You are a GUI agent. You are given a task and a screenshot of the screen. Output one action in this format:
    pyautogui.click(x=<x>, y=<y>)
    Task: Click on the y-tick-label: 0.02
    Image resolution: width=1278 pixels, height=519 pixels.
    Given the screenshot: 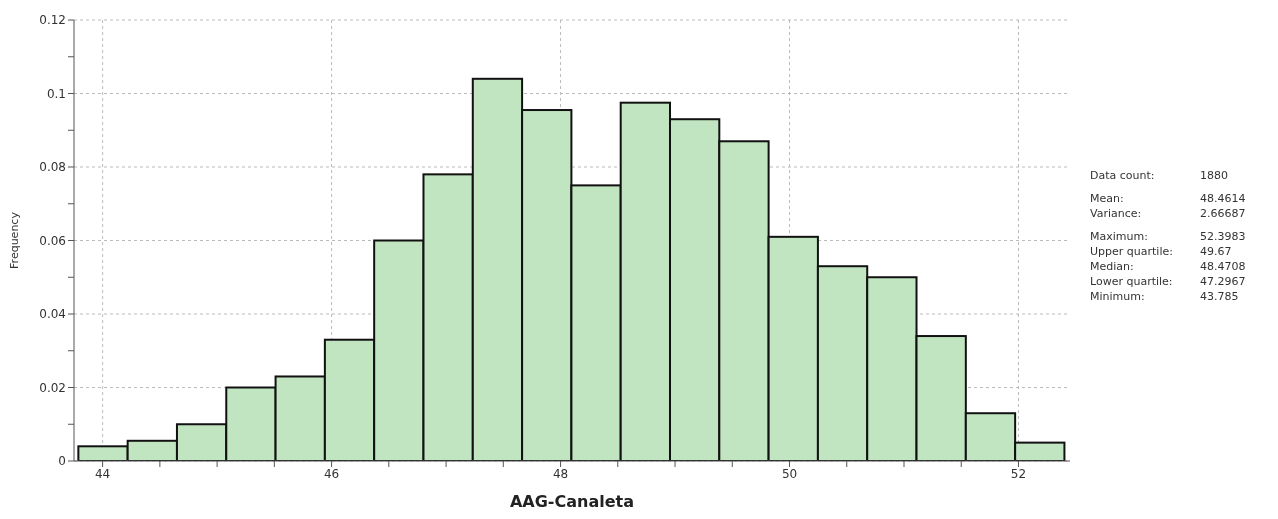 What is the action you would take?
    pyautogui.click(x=52, y=387)
    